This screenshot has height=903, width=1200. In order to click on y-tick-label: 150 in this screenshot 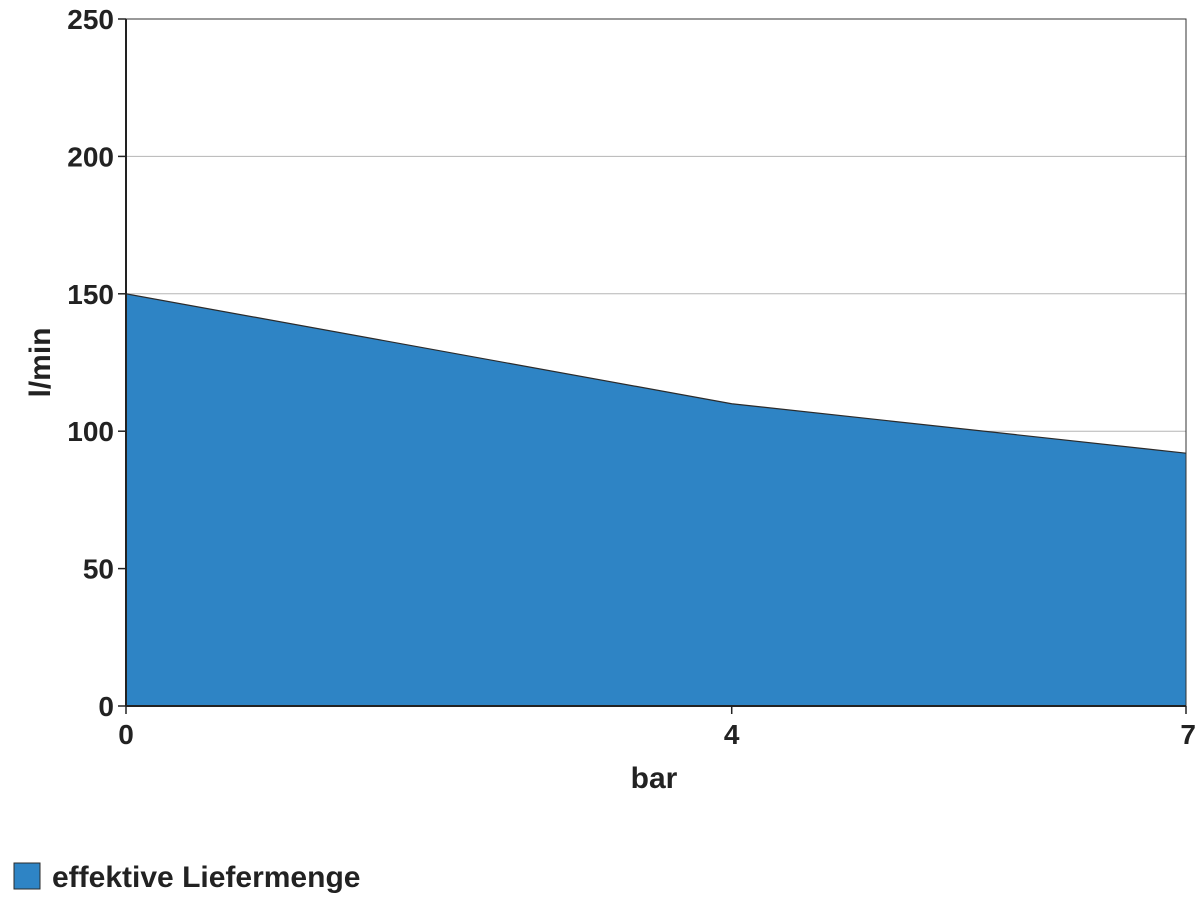, I will do `click(90, 294)`.